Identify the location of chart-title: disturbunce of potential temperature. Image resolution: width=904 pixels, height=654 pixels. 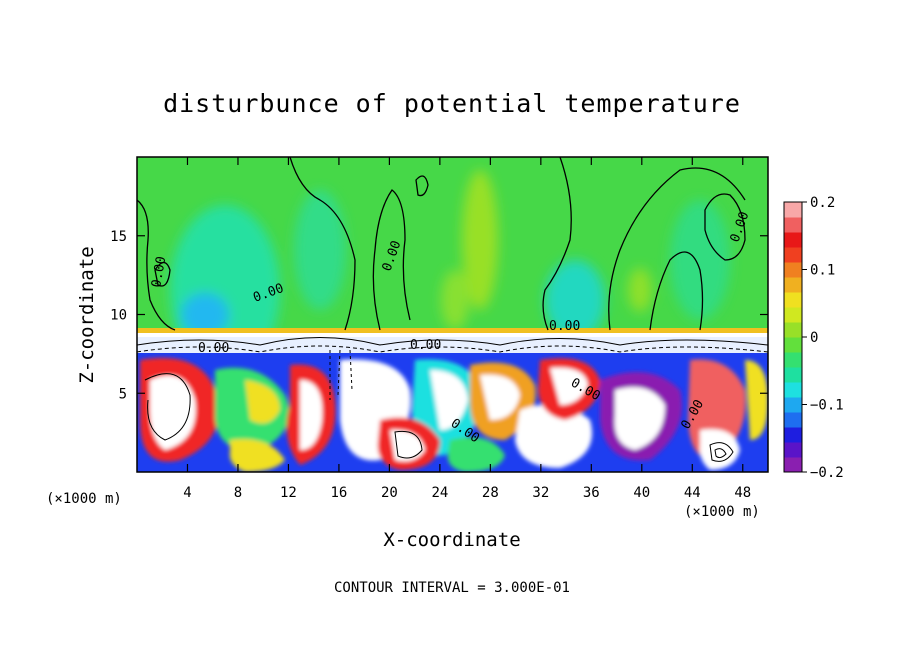
(452, 103).